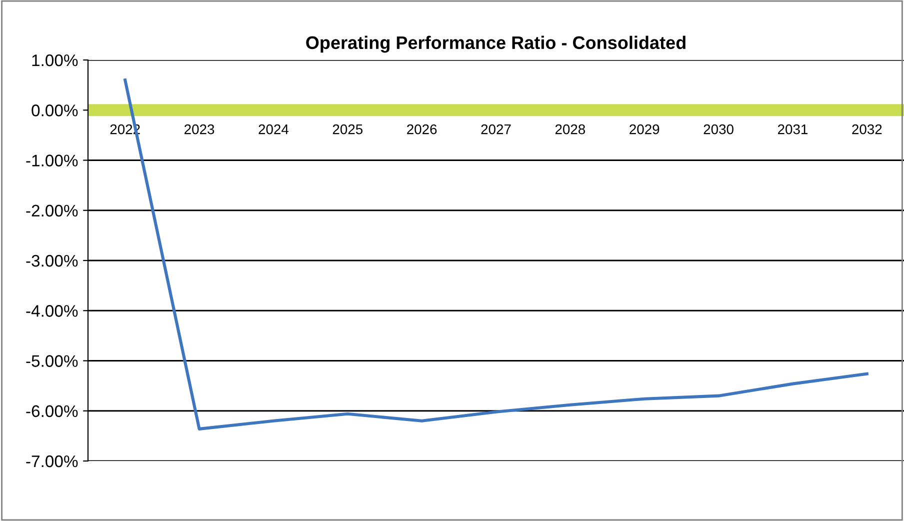 The height and width of the screenshot is (521, 904). I want to click on x-tick-label: 2025, so click(347, 129).